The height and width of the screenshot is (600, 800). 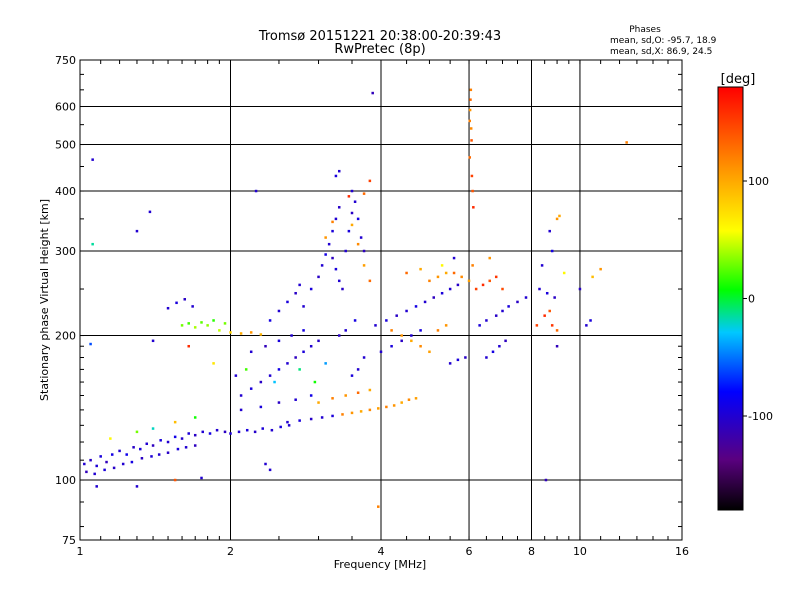 What do you see at coordinates (65, 480) in the screenshot?
I see `y-tick-label: 100` at bounding box center [65, 480].